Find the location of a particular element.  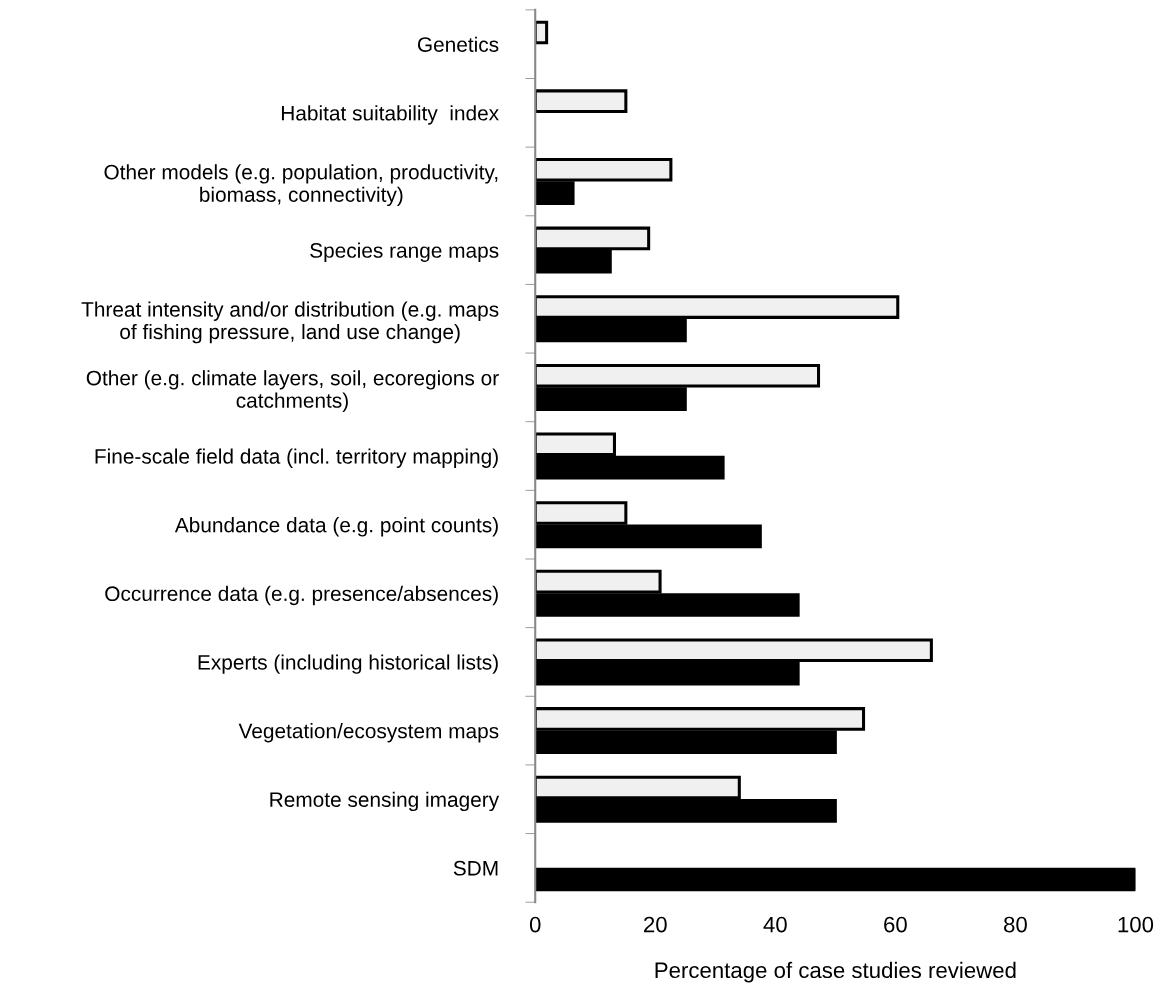

x-tick-label: 60 is located at coordinates (895, 924).